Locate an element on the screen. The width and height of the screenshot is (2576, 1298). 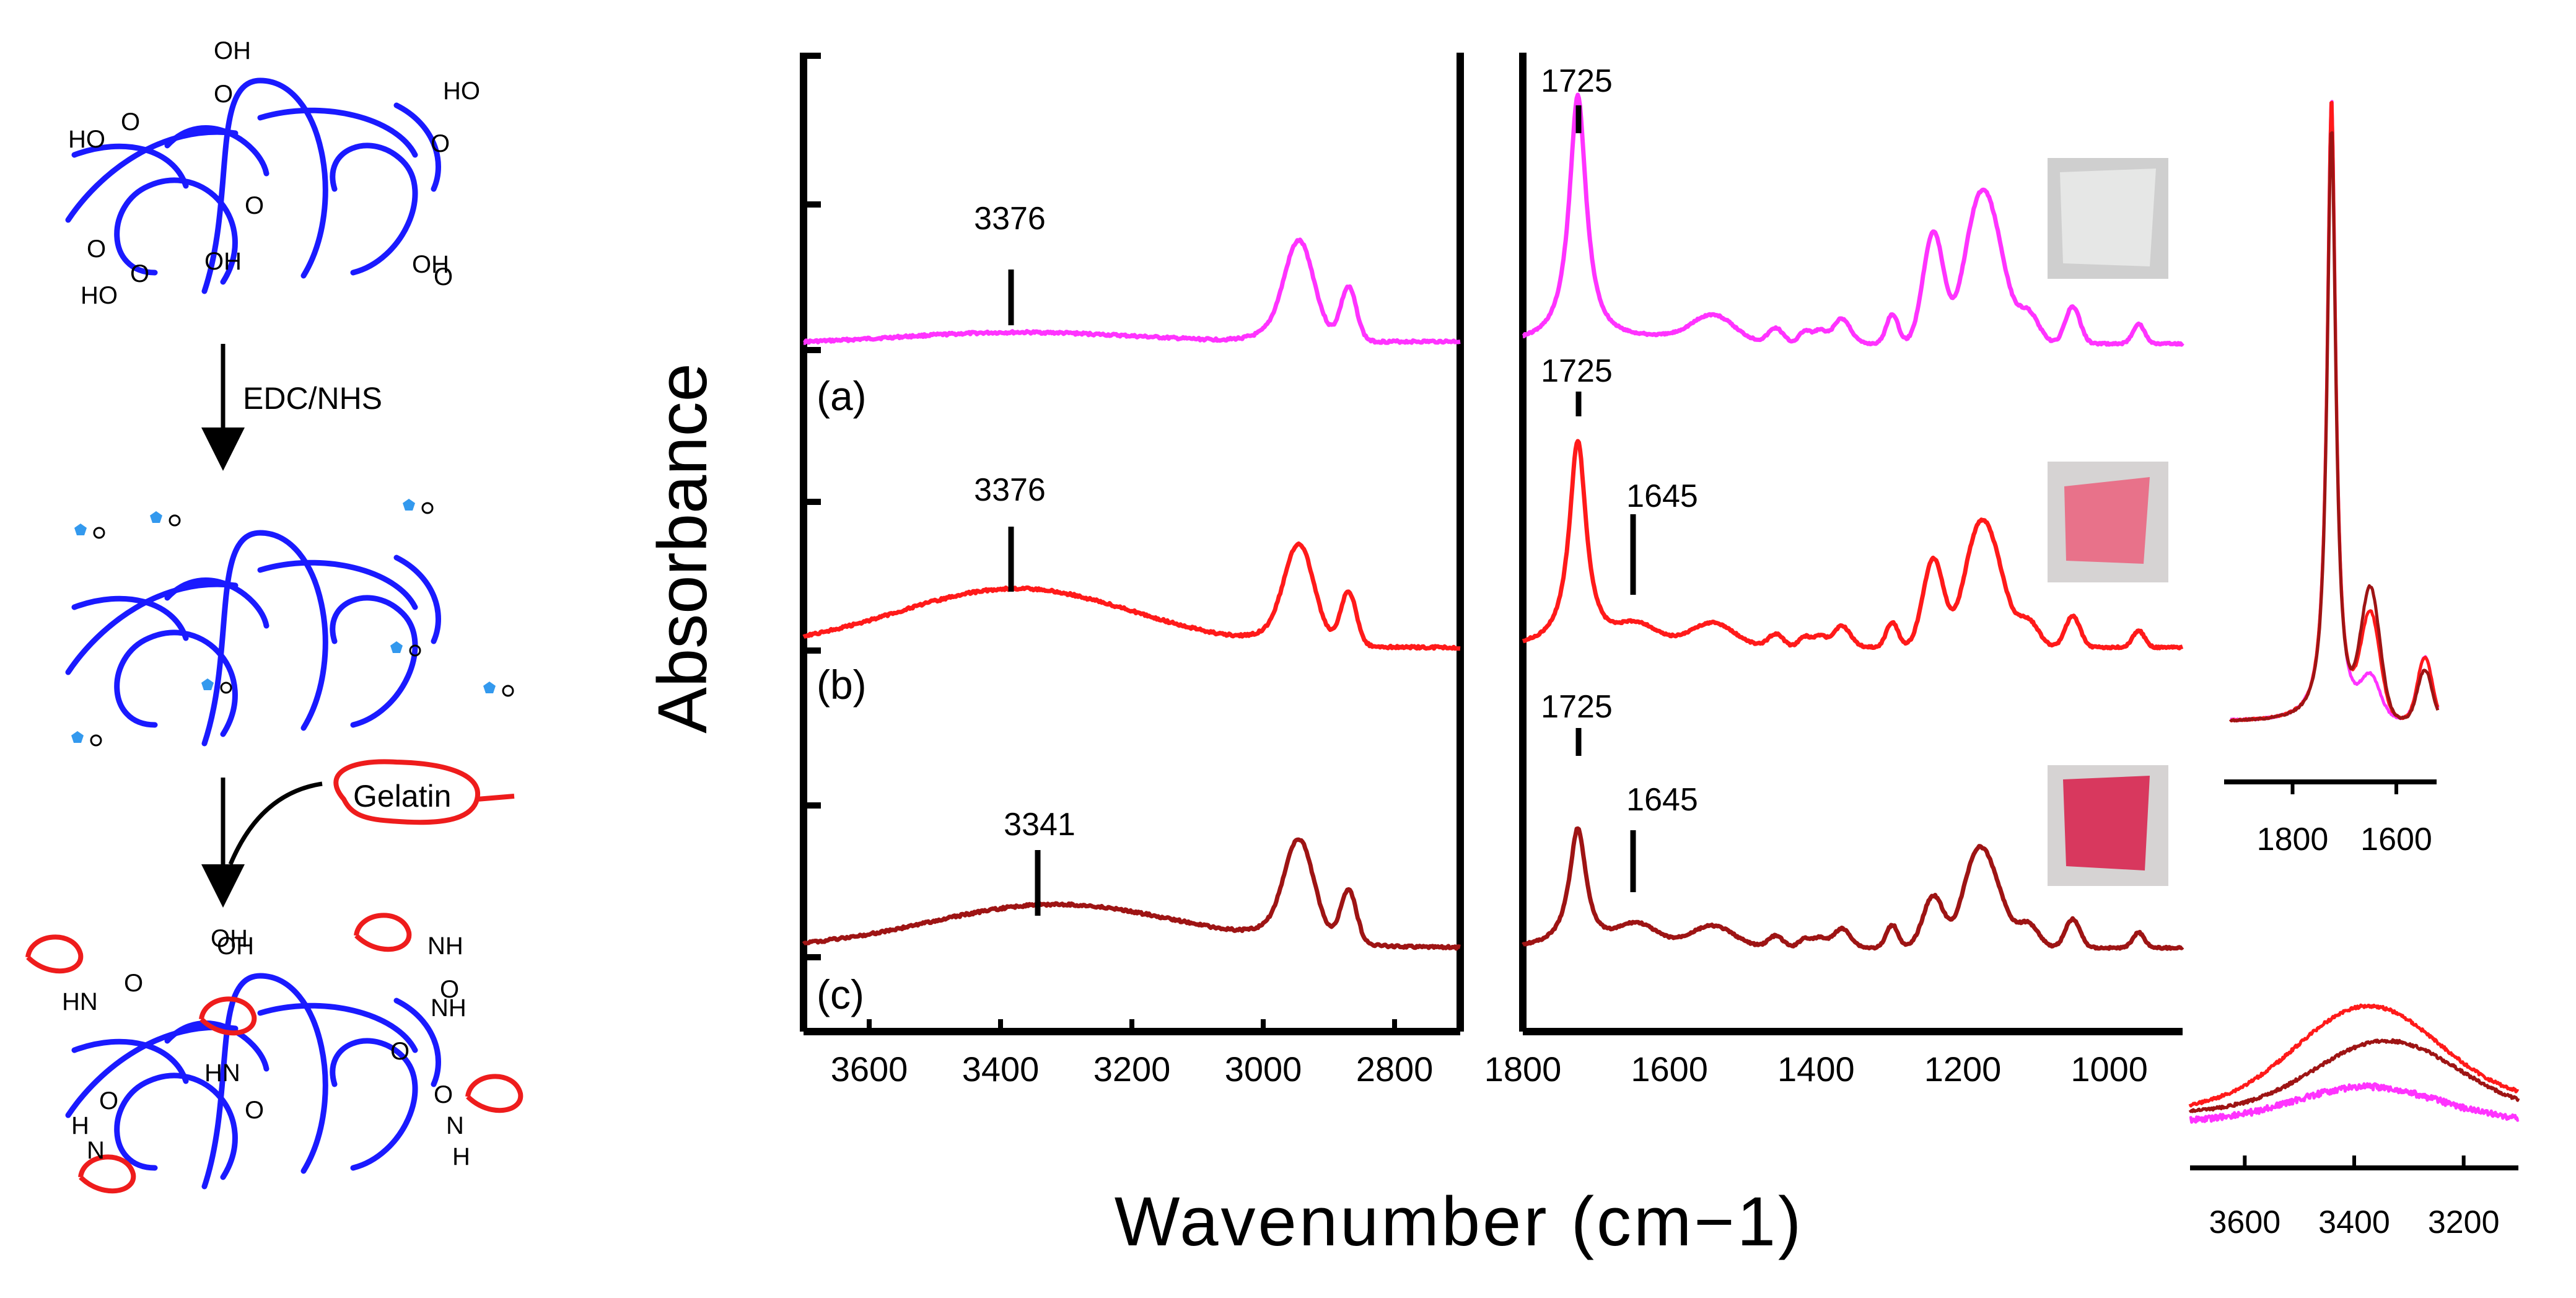
peak-label-b-1725: 1725 is located at coordinates (1577, 371).